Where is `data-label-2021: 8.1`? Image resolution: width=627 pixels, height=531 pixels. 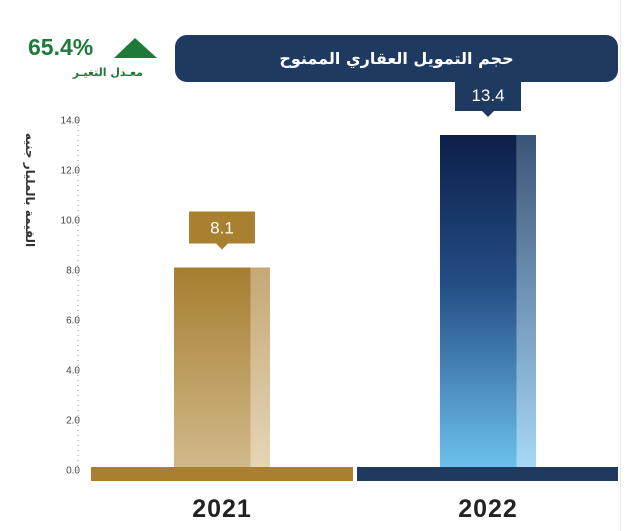 data-label-2021: 8.1 is located at coordinates (222, 228).